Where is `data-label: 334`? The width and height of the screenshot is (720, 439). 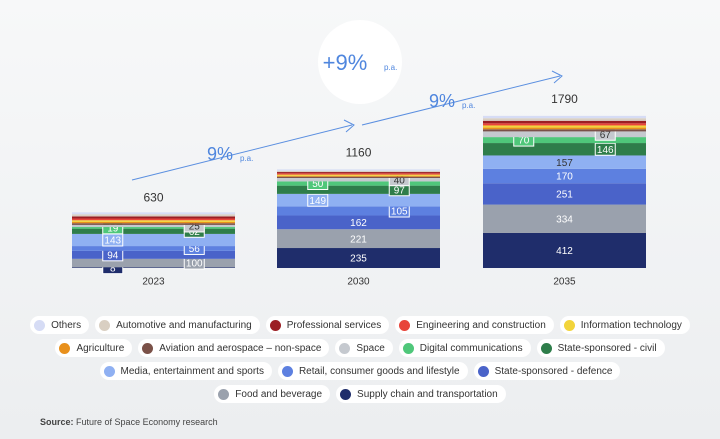
data-label: 334 is located at coordinates (564, 219).